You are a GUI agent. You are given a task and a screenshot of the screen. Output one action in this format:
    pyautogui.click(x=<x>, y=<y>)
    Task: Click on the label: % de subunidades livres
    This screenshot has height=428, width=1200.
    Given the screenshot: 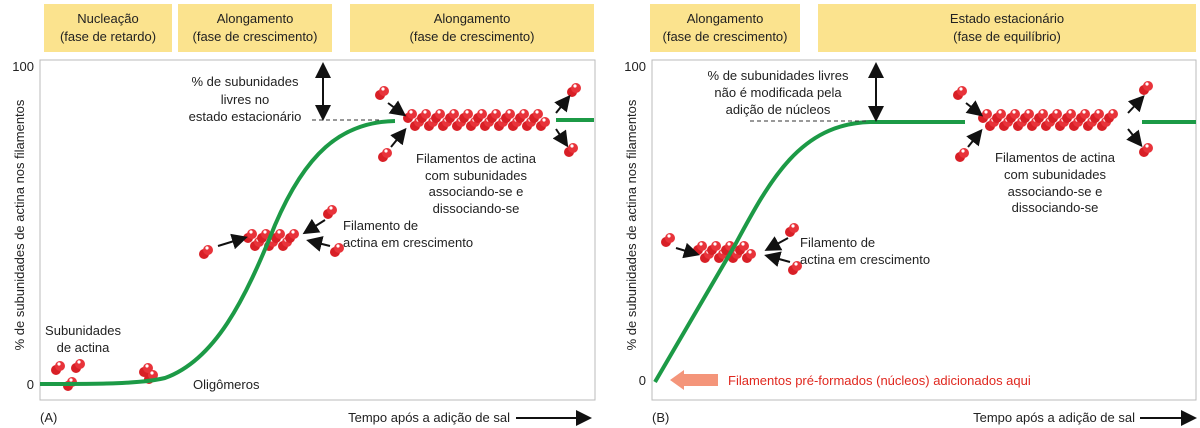 What is the action you would take?
    pyautogui.click(x=778, y=75)
    